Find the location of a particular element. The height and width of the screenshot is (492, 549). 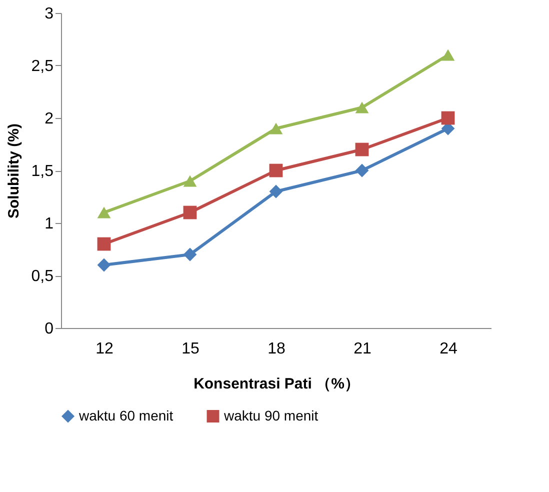

x-tick-label: 24 is located at coordinates (449, 349).